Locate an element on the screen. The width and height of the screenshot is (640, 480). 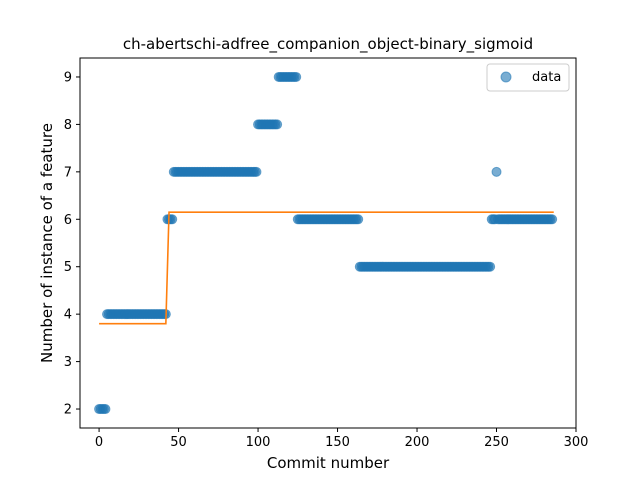
y-tick-label: 5 is located at coordinates (68, 267).